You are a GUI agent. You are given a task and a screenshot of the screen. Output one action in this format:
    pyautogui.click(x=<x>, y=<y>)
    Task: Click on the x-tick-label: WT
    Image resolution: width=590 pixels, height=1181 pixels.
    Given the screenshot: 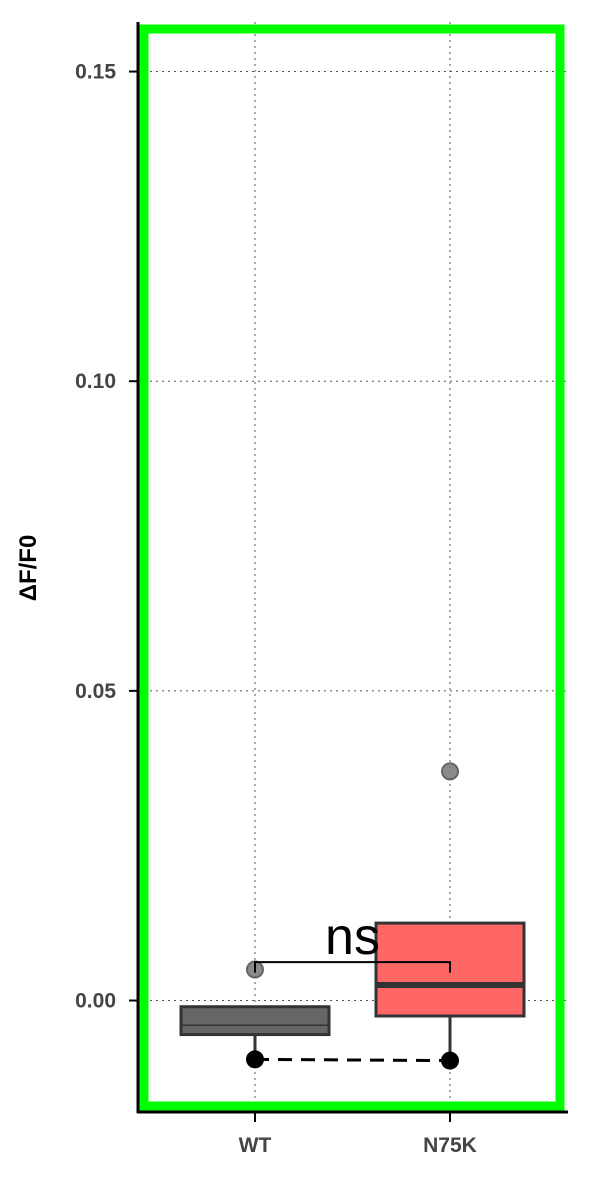 What is the action you would take?
    pyautogui.click(x=255, y=1145)
    